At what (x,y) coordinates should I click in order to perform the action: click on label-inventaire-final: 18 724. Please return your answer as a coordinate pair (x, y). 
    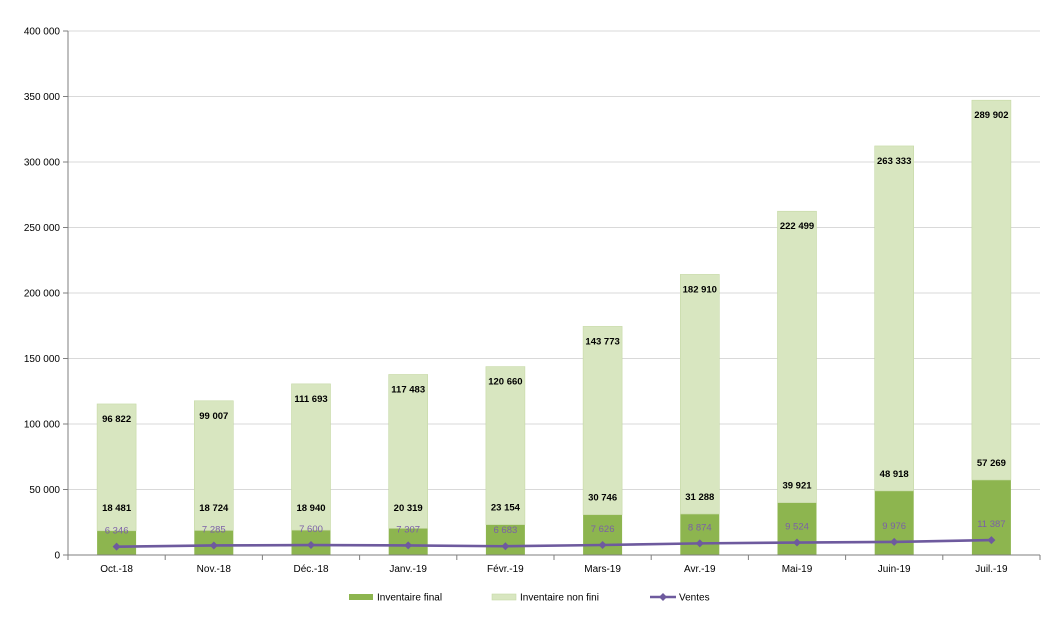
    Looking at the image, I should click on (214, 508).